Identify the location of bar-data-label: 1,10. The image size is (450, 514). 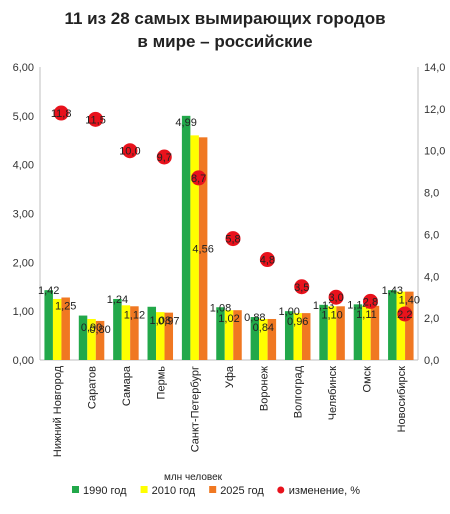
(331, 315).